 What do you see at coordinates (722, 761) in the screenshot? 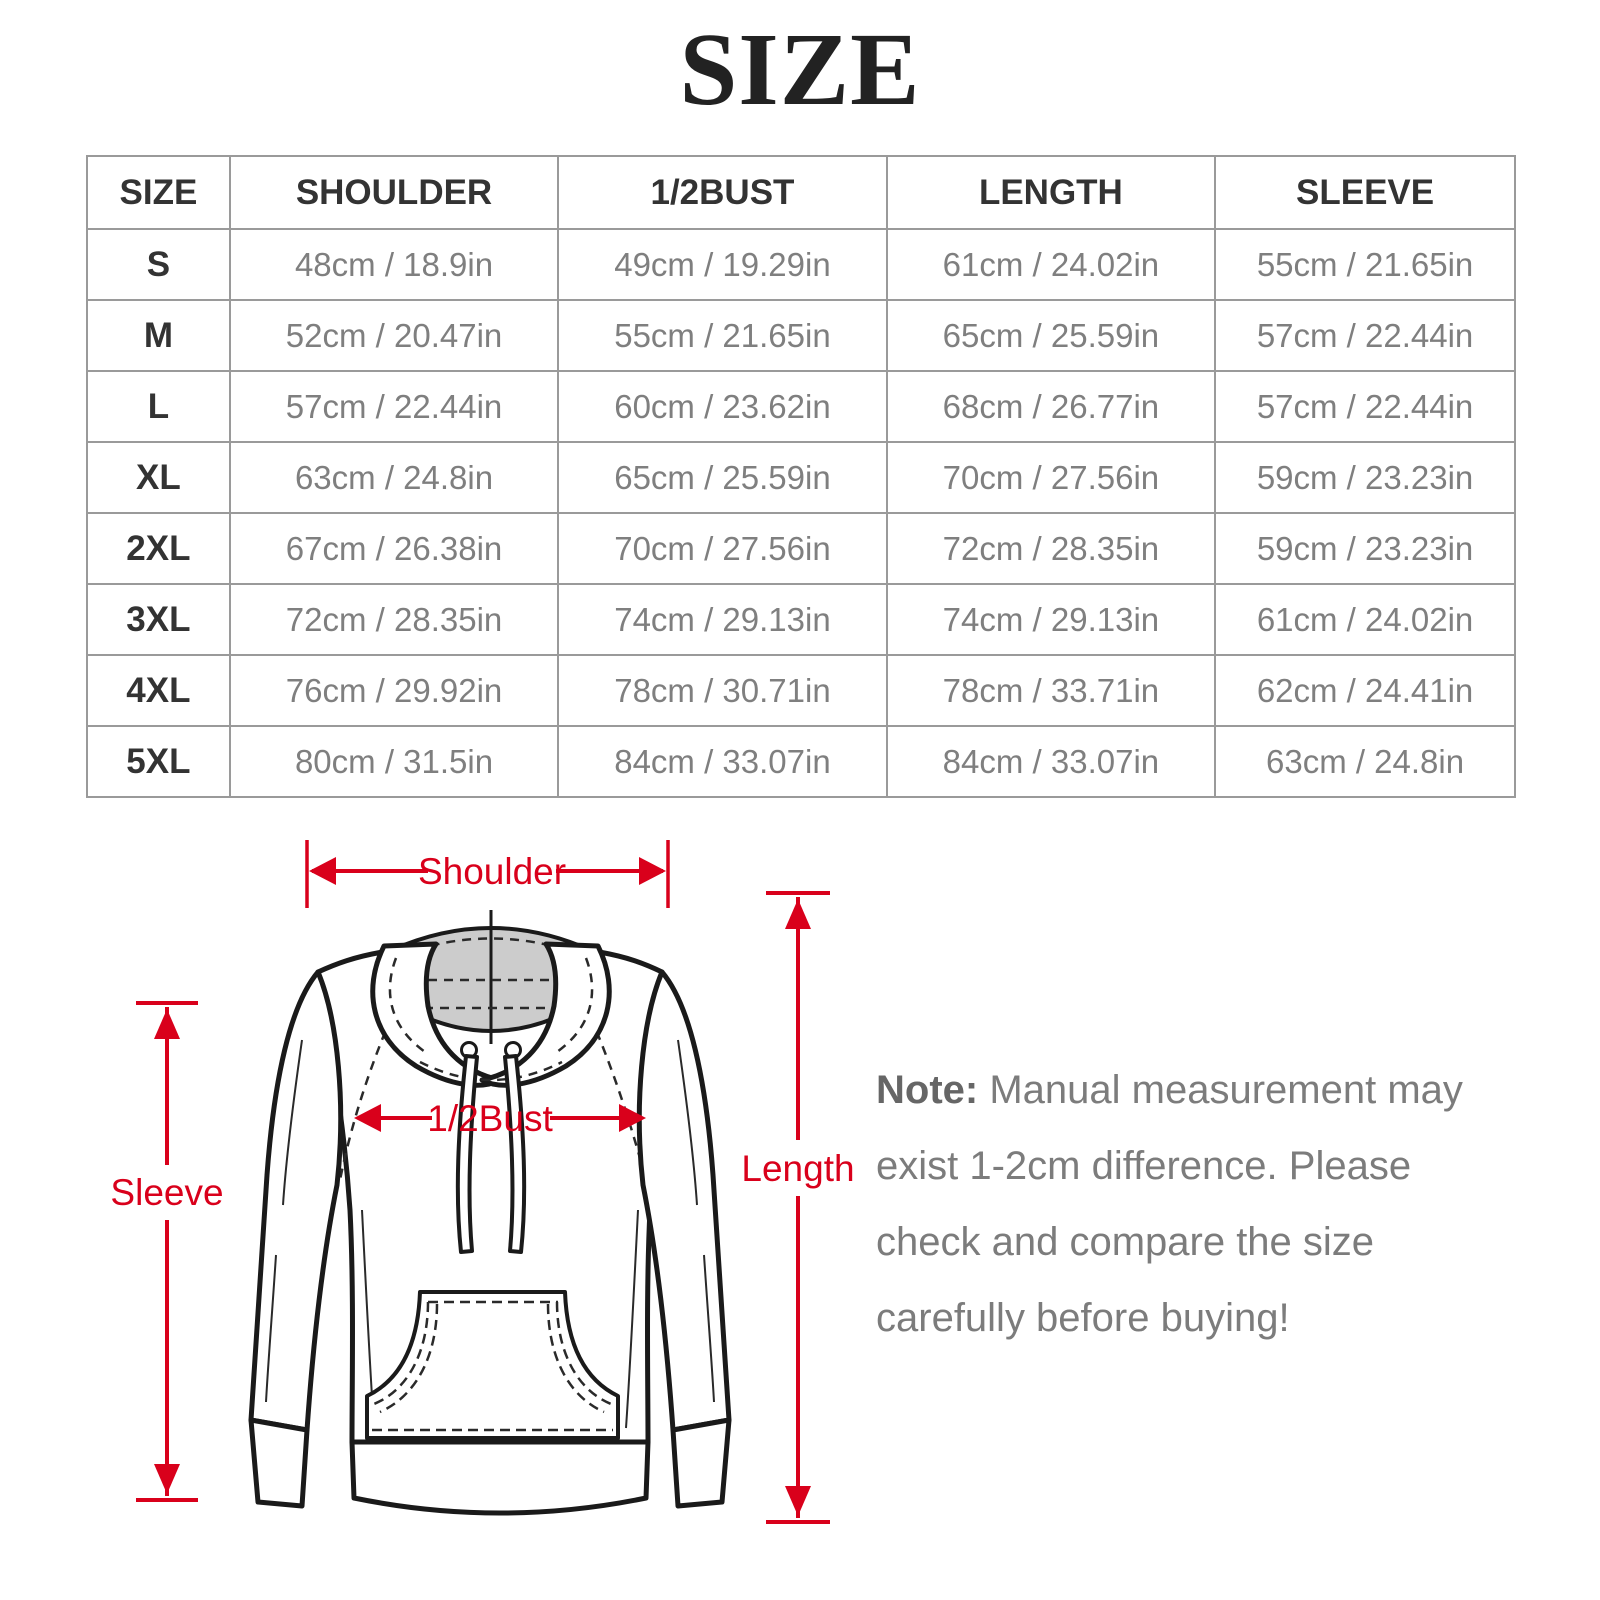
I see `bust-value: 84cm / 33.07in` at bounding box center [722, 761].